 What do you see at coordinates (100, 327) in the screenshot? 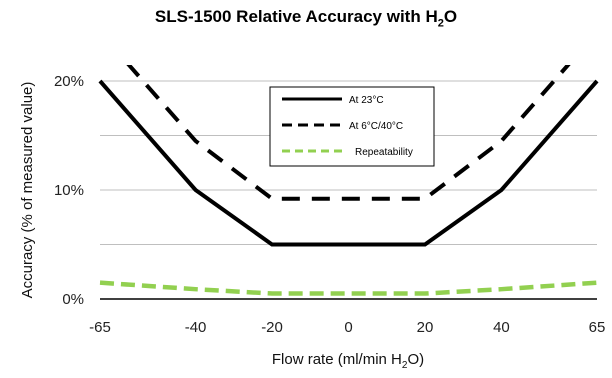
I see `x-tick-label: -65` at bounding box center [100, 327].